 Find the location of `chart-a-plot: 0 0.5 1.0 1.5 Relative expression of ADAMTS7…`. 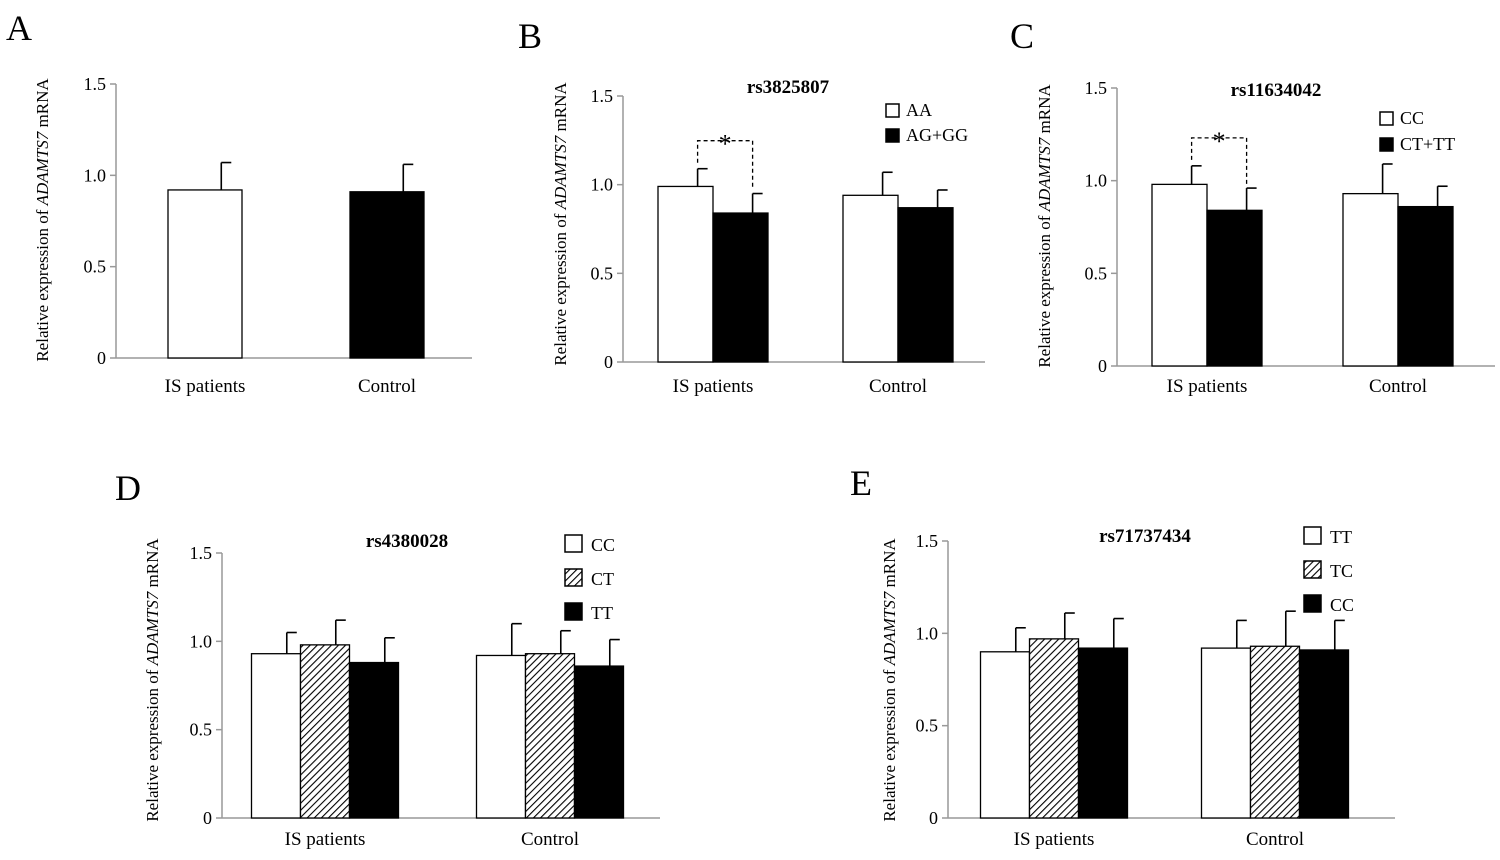

chart-a-plot: 0 0.5 1.0 1.5 Relative expression of ADAMTS7… is located at coordinates (252, 235).